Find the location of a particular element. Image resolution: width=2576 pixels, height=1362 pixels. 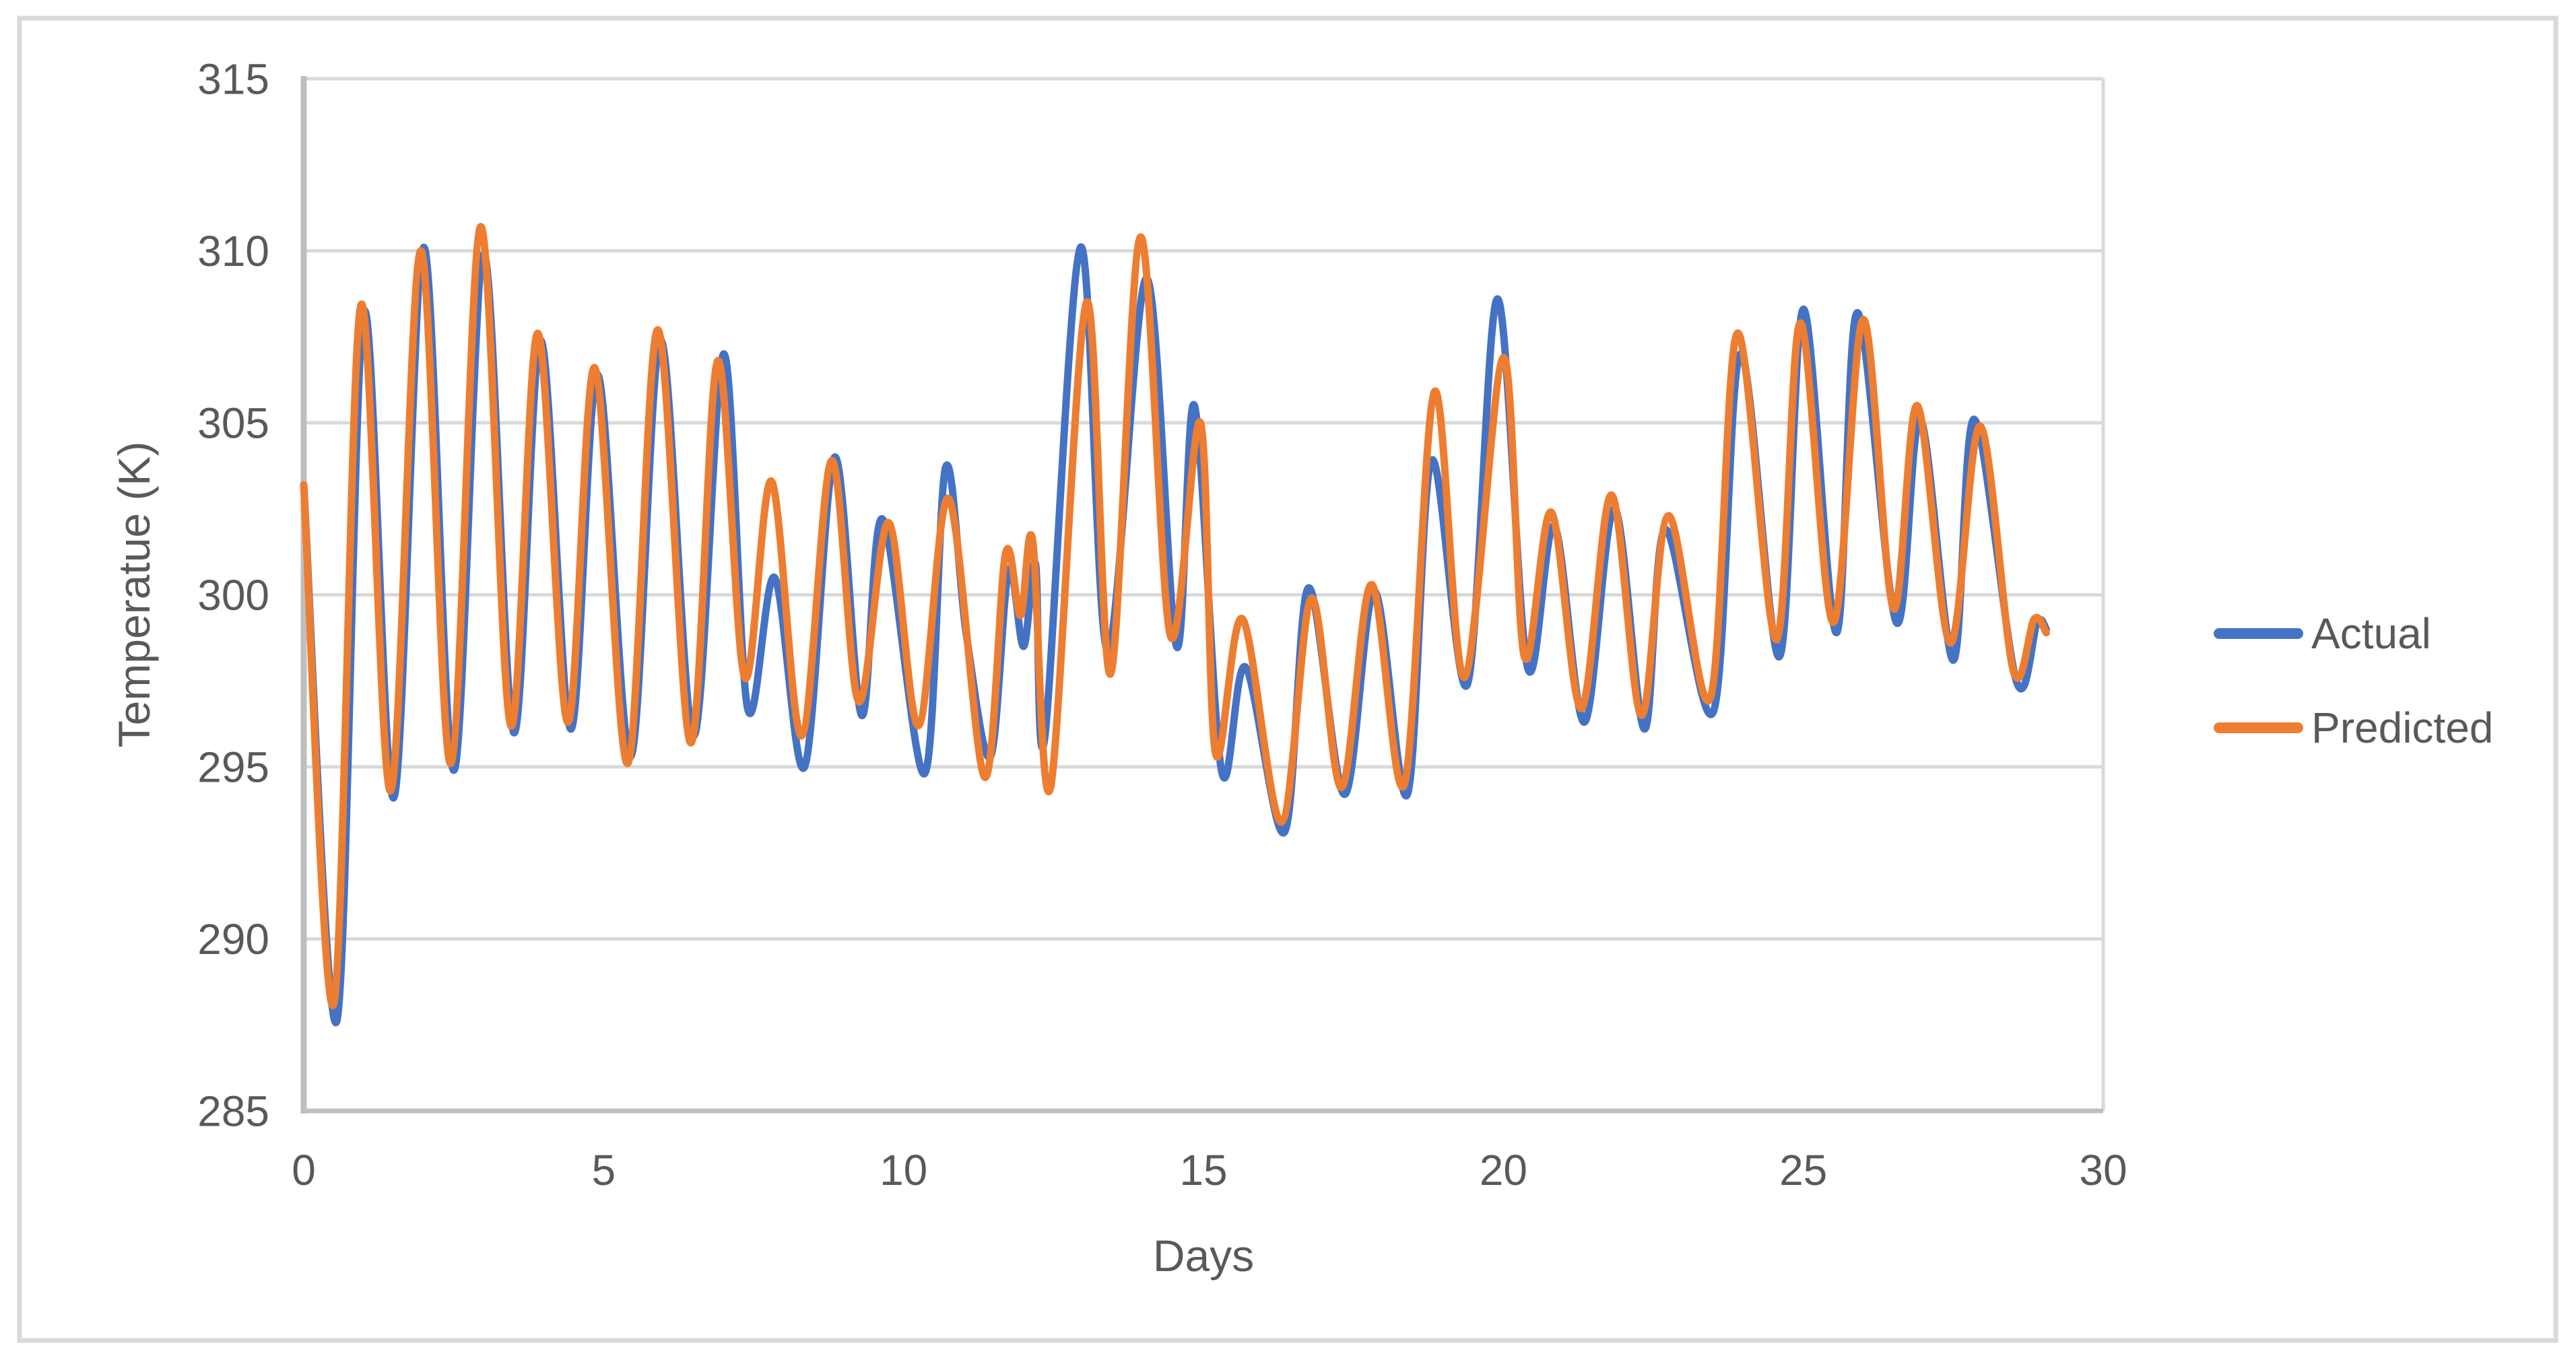

x-tick-5: 5 is located at coordinates (604, 1170).